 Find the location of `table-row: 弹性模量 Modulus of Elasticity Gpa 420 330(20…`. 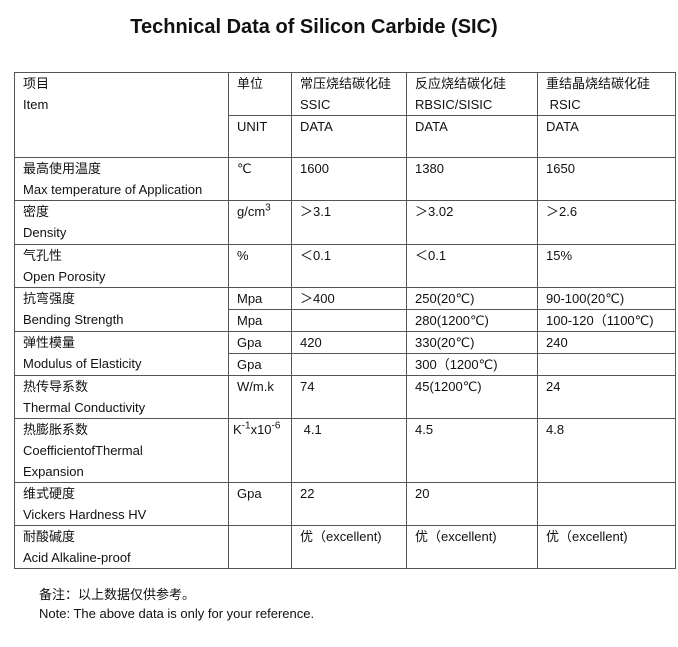

table-row: 弹性模量 Modulus of Elasticity Gpa 420 330(20… is located at coordinates (345, 353).